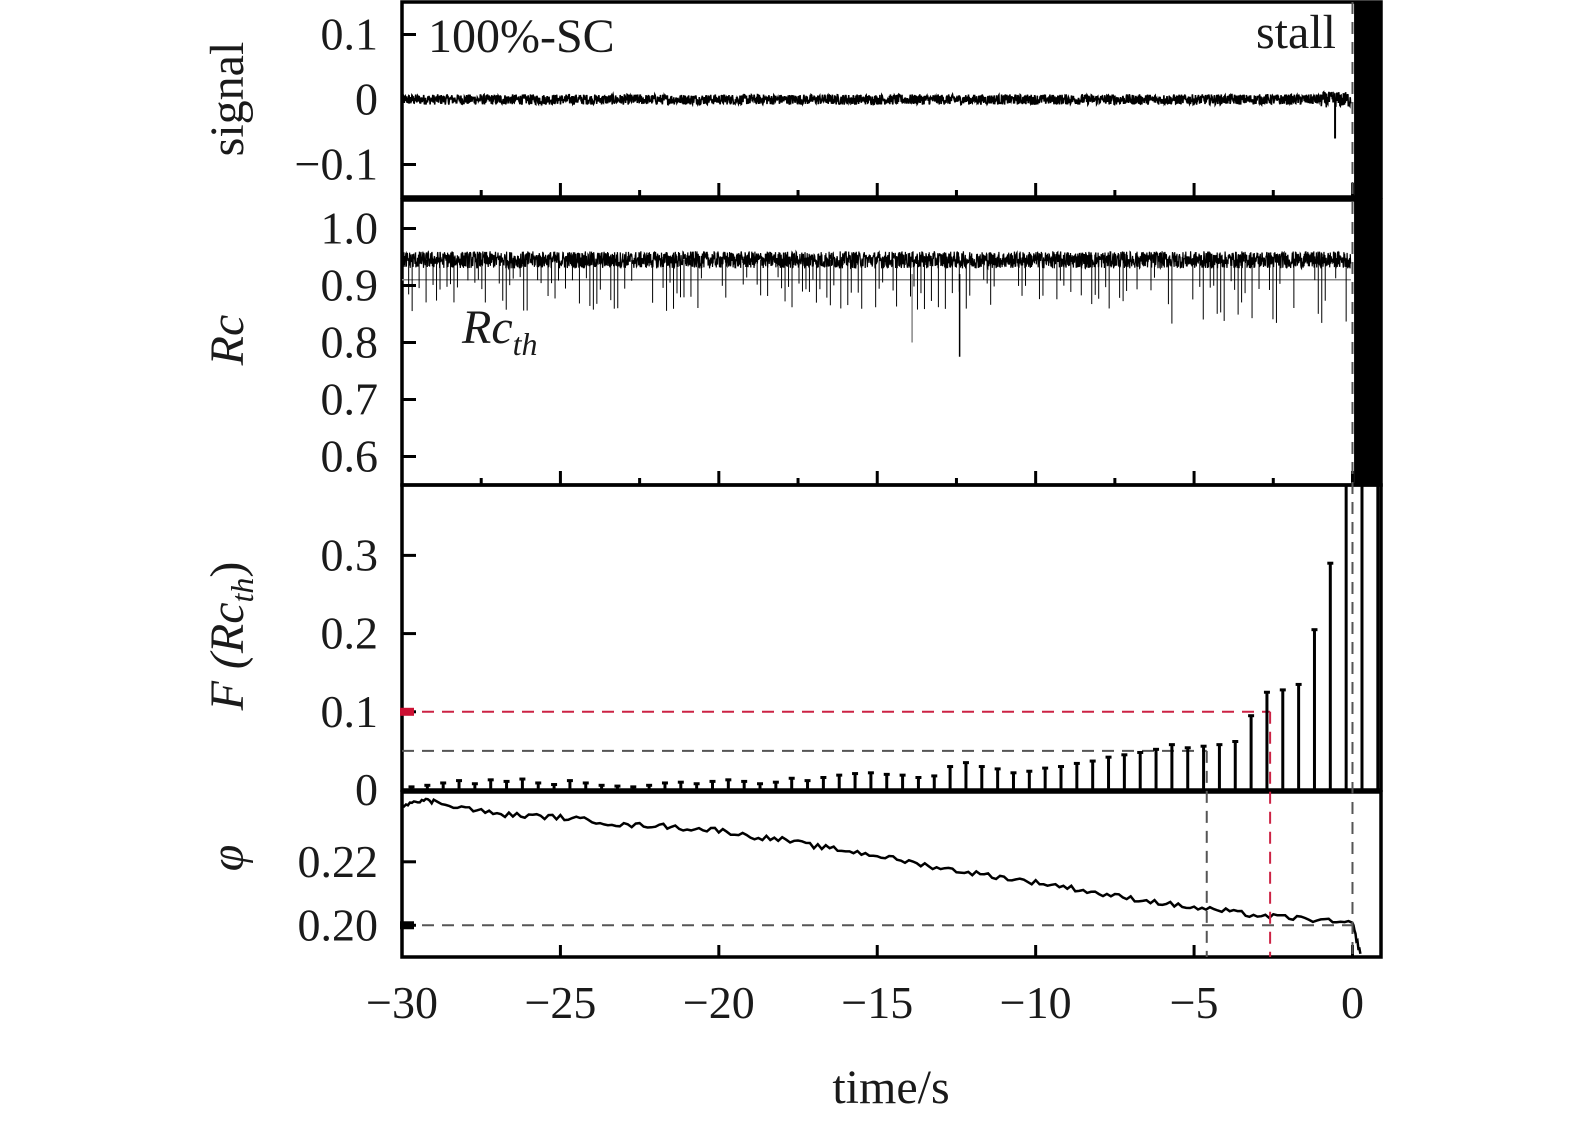 Image resolution: width=1575 pixels, height=1128 pixels. I want to click on x-tick-label: −25, so click(560, 1002).